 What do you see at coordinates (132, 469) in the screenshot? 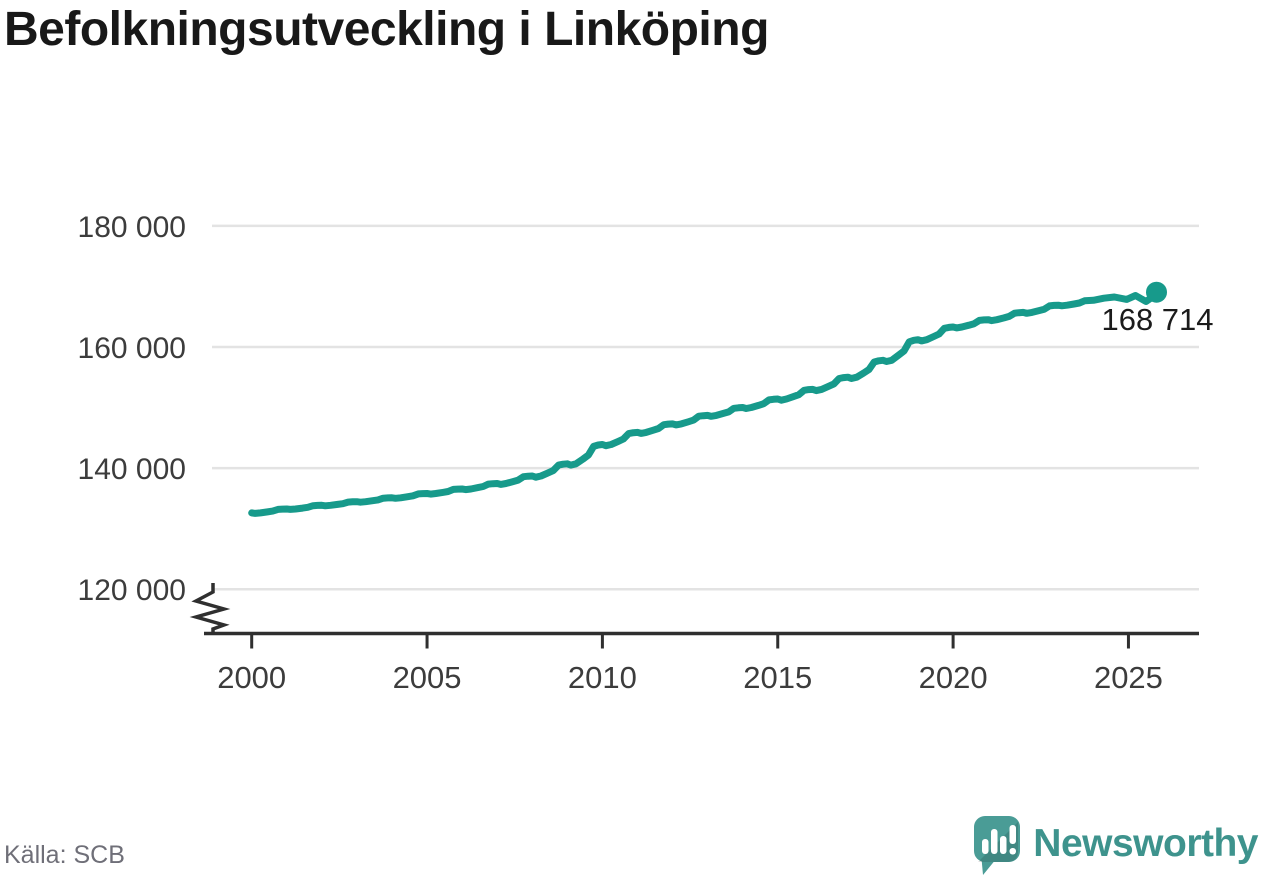
I see `y-axis-tick-label: 140 000` at bounding box center [132, 469].